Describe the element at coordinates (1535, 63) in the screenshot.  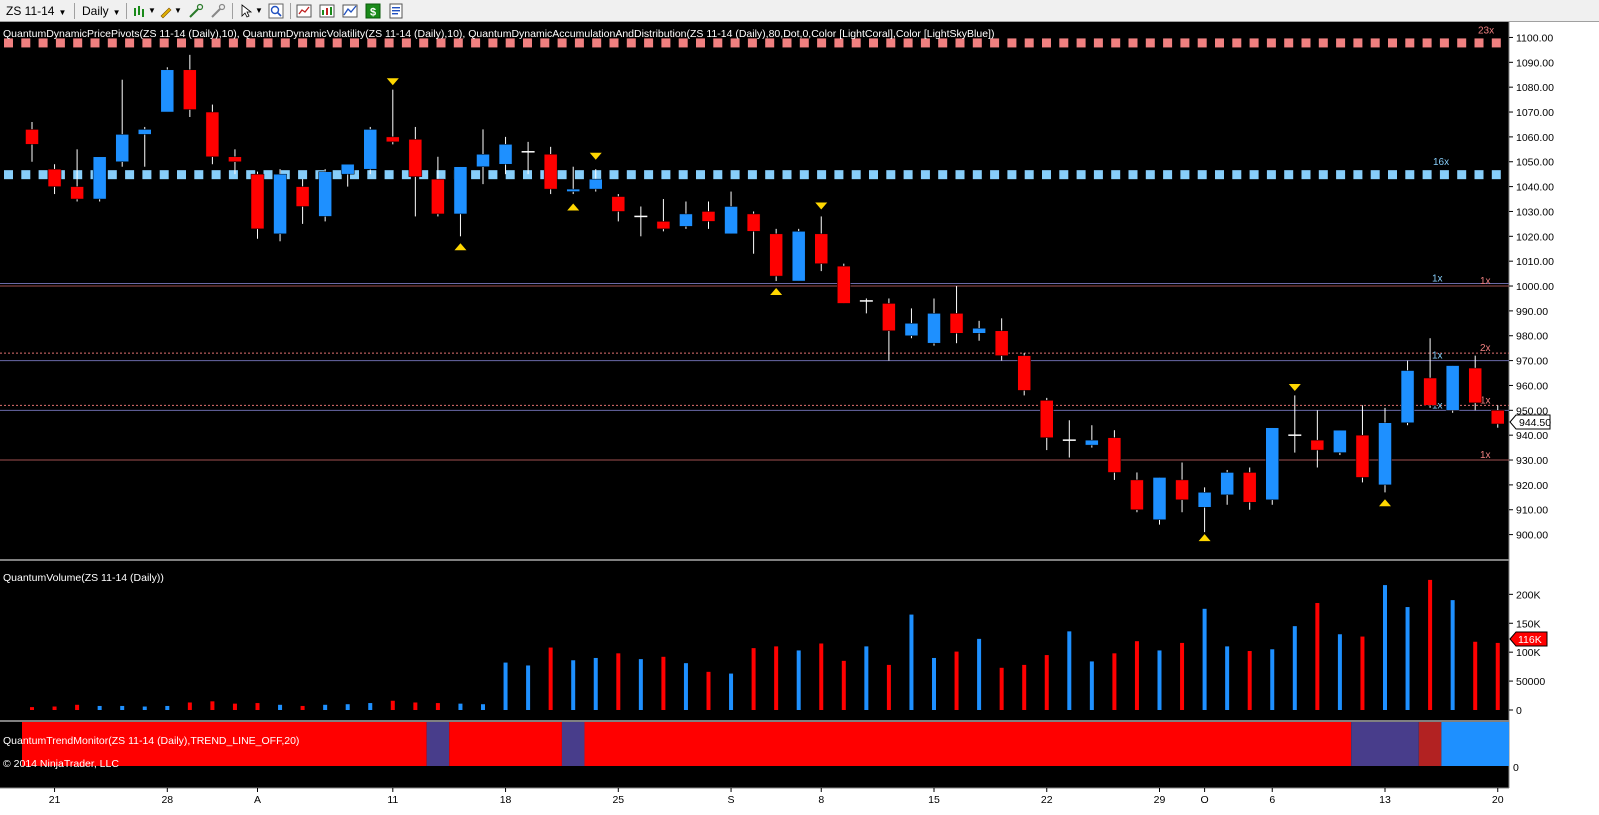
I see `price-tick-label: 1090.00` at that location.